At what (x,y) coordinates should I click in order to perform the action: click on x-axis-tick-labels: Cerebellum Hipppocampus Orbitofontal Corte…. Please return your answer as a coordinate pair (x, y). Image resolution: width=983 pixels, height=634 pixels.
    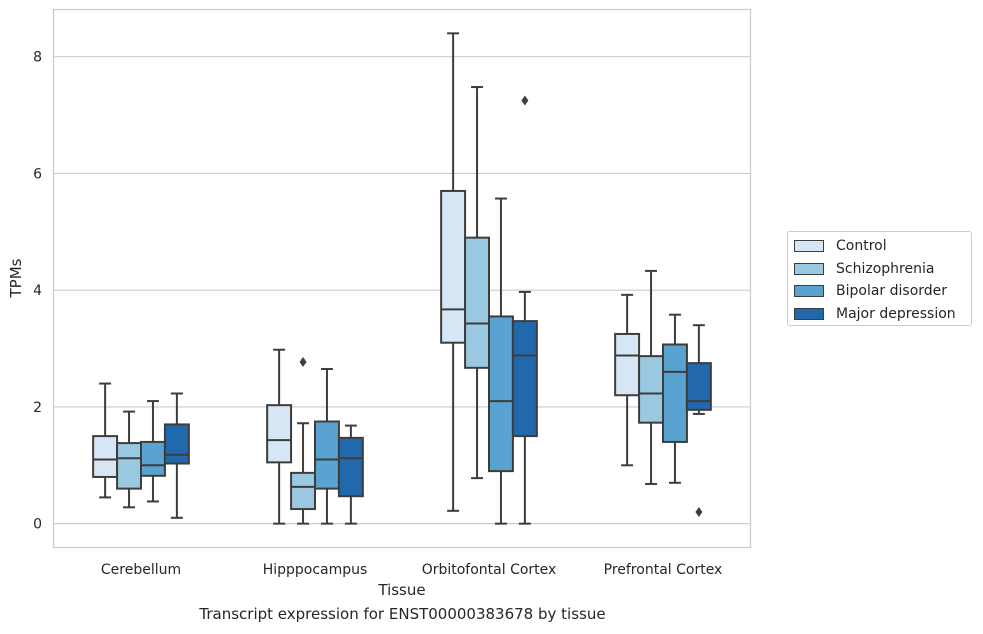
    Looking at the image, I should click on (411, 570).